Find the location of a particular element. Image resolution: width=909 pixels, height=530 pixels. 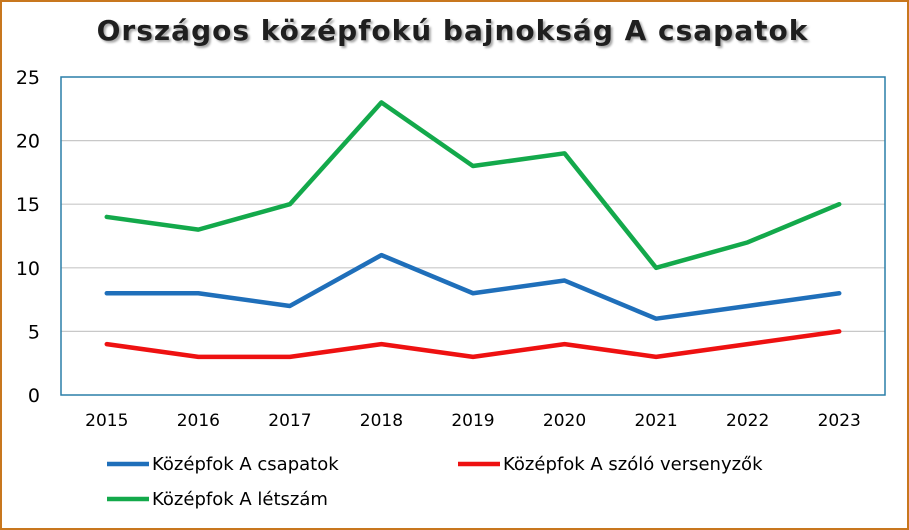

y-tick-label: 5 is located at coordinates (34, 332).